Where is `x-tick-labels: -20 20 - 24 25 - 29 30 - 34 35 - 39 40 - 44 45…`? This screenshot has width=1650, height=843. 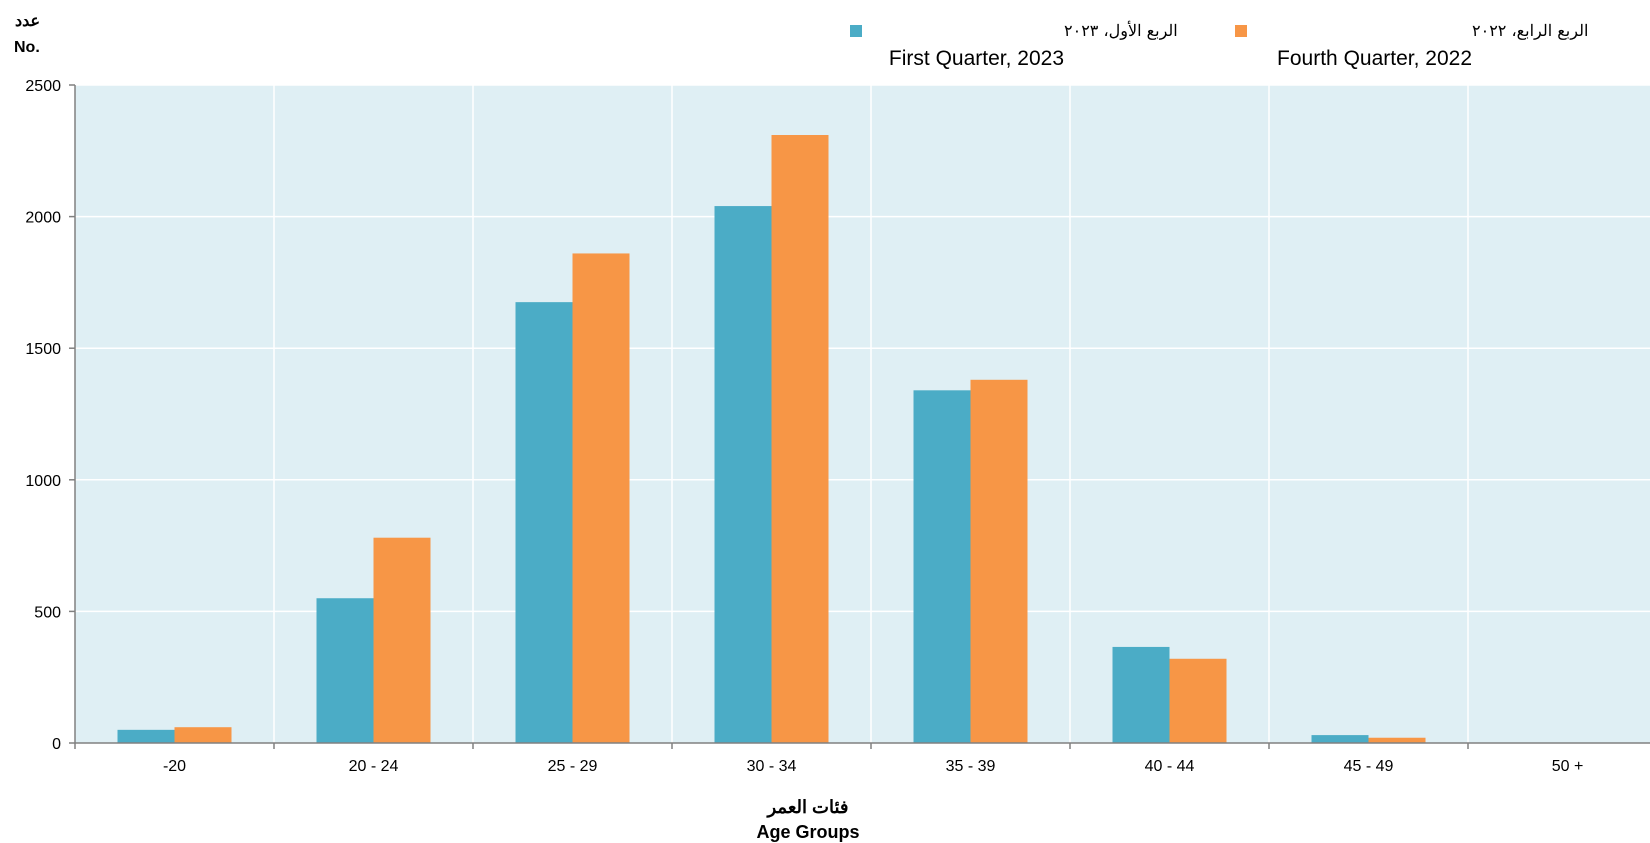 x-tick-labels: -20 20 - 24 25 - 29 30 - 34 35 - 39 40 - 44 45… is located at coordinates (873, 766).